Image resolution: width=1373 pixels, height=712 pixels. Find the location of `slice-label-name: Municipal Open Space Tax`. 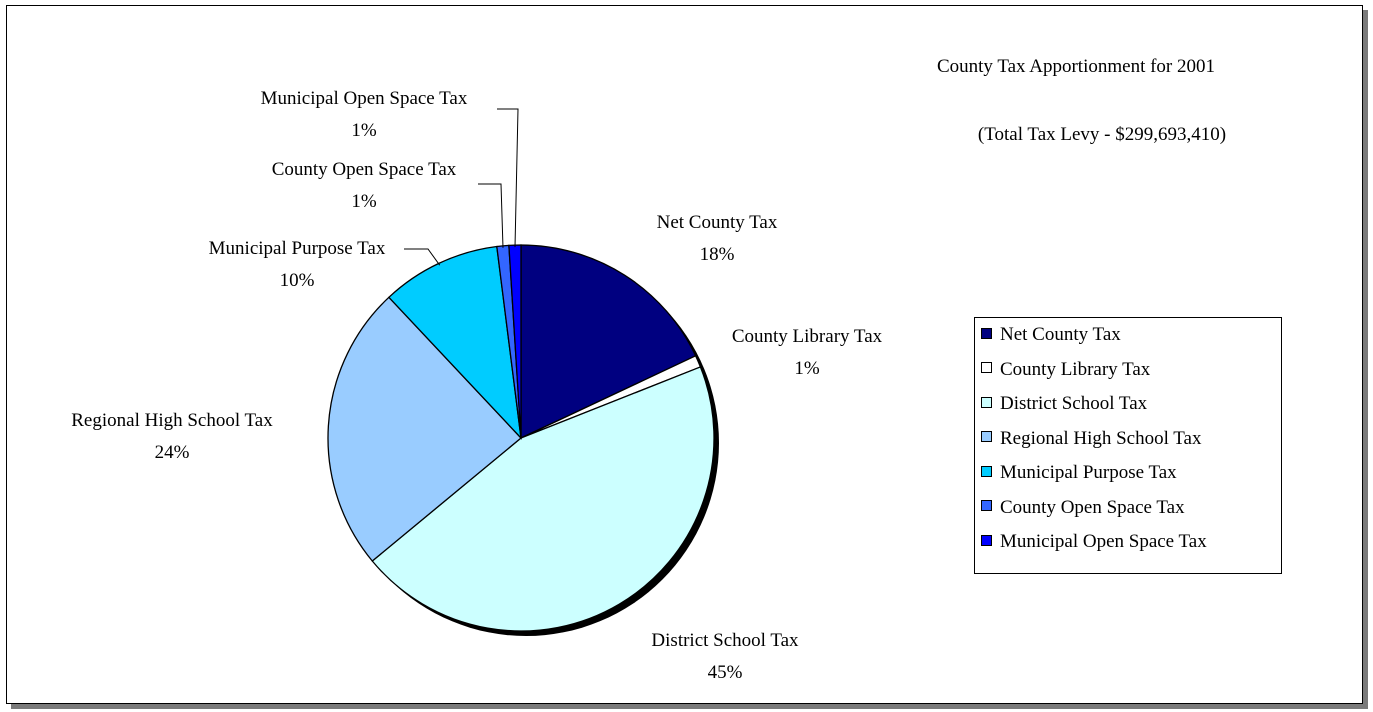

slice-label-name: Municipal Open Space Tax is located at coordinates (364, 98).